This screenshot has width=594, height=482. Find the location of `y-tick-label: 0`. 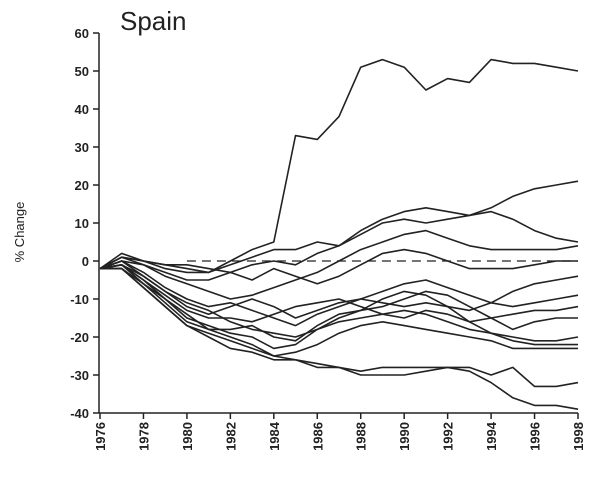

y-tick-label: 0 is located at coordinates (85, 261).